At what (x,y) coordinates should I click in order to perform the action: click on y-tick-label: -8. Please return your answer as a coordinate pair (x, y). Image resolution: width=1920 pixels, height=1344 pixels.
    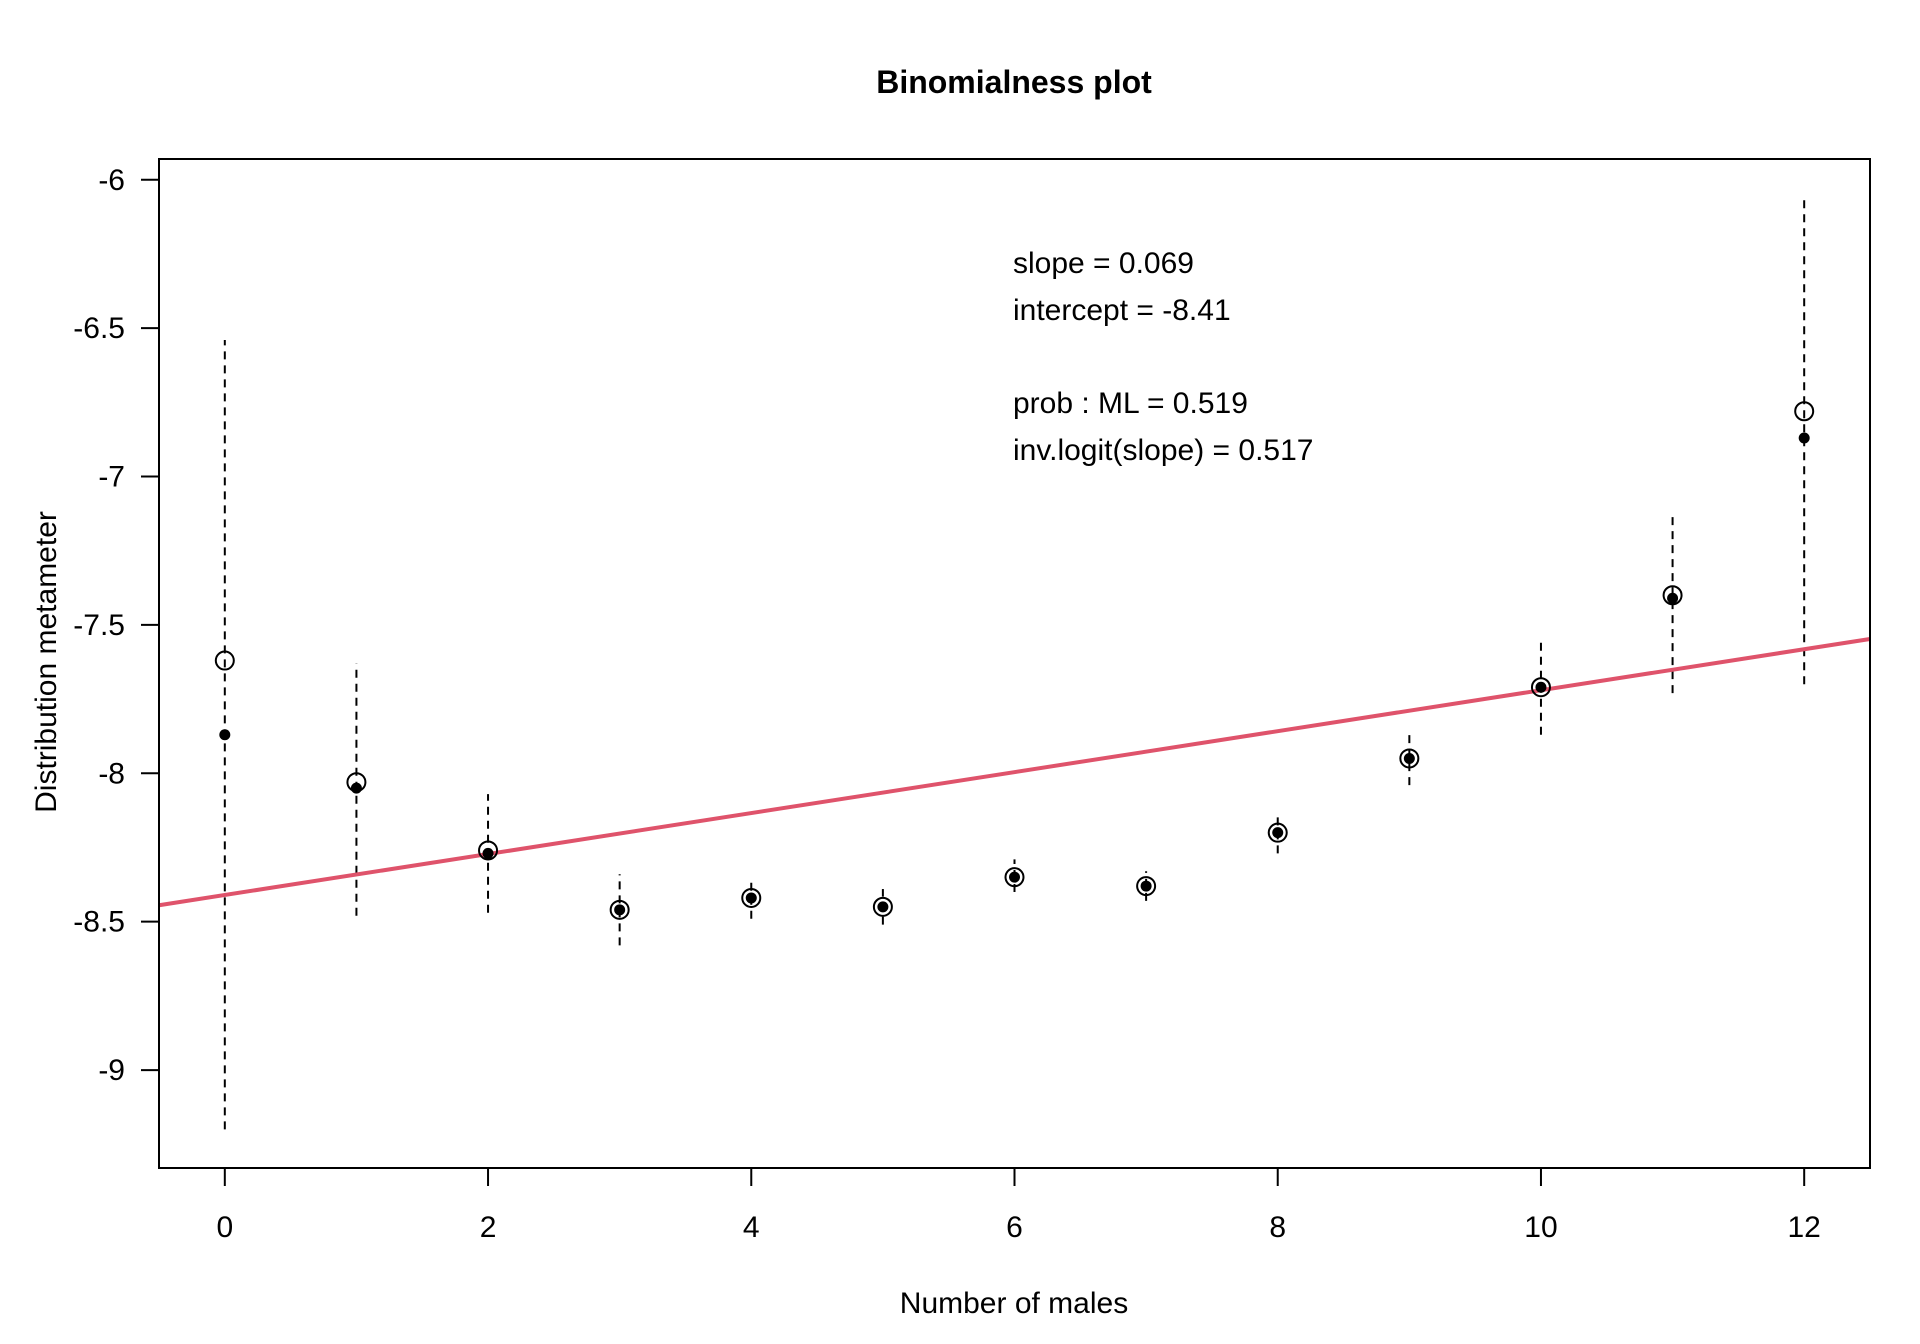
    Looking at the image, I should click on (111, 773).